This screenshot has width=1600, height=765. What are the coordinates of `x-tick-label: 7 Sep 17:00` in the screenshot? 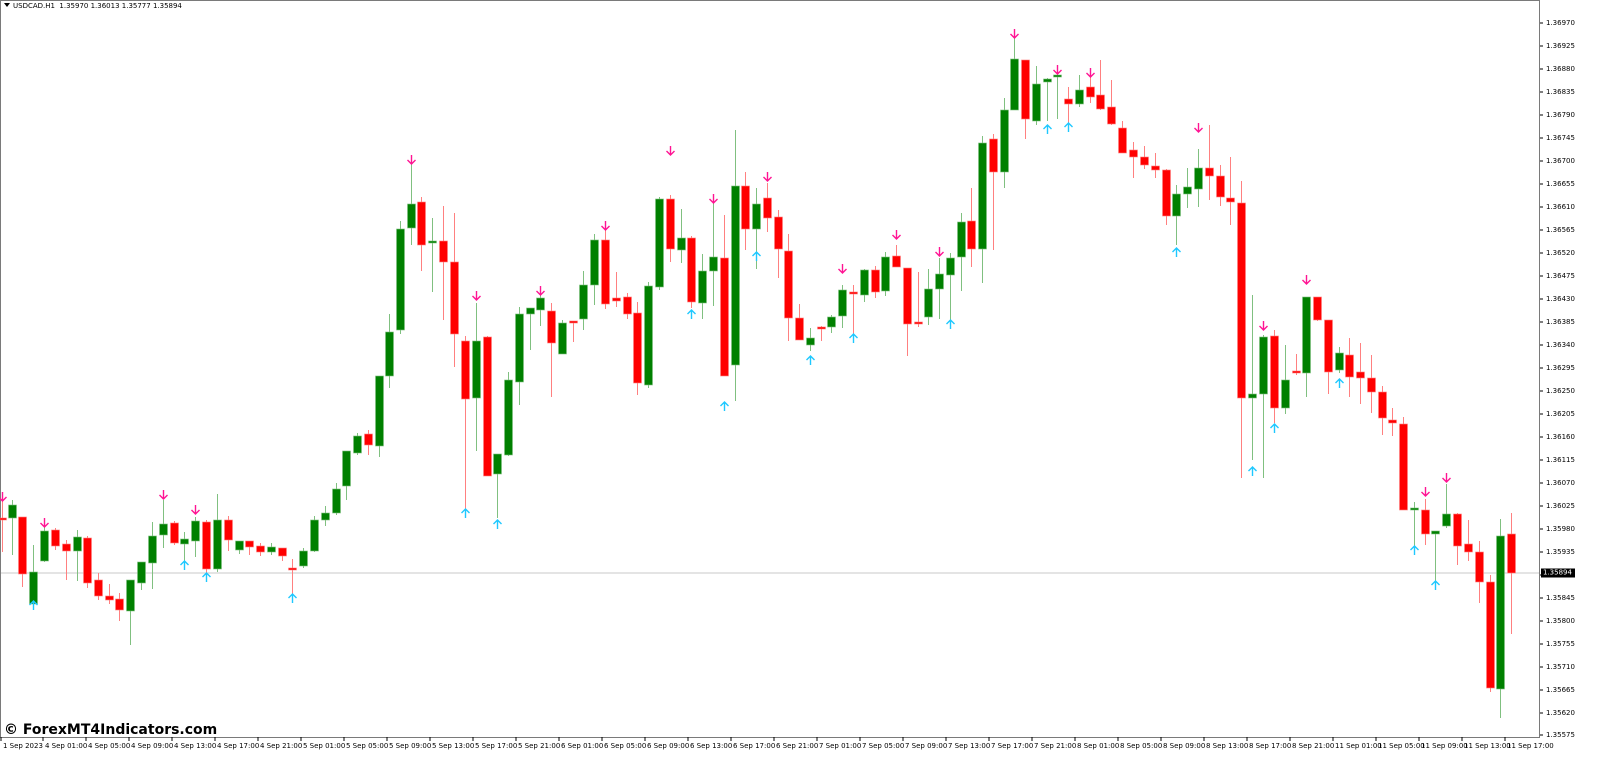 It's located at (1012, 746).